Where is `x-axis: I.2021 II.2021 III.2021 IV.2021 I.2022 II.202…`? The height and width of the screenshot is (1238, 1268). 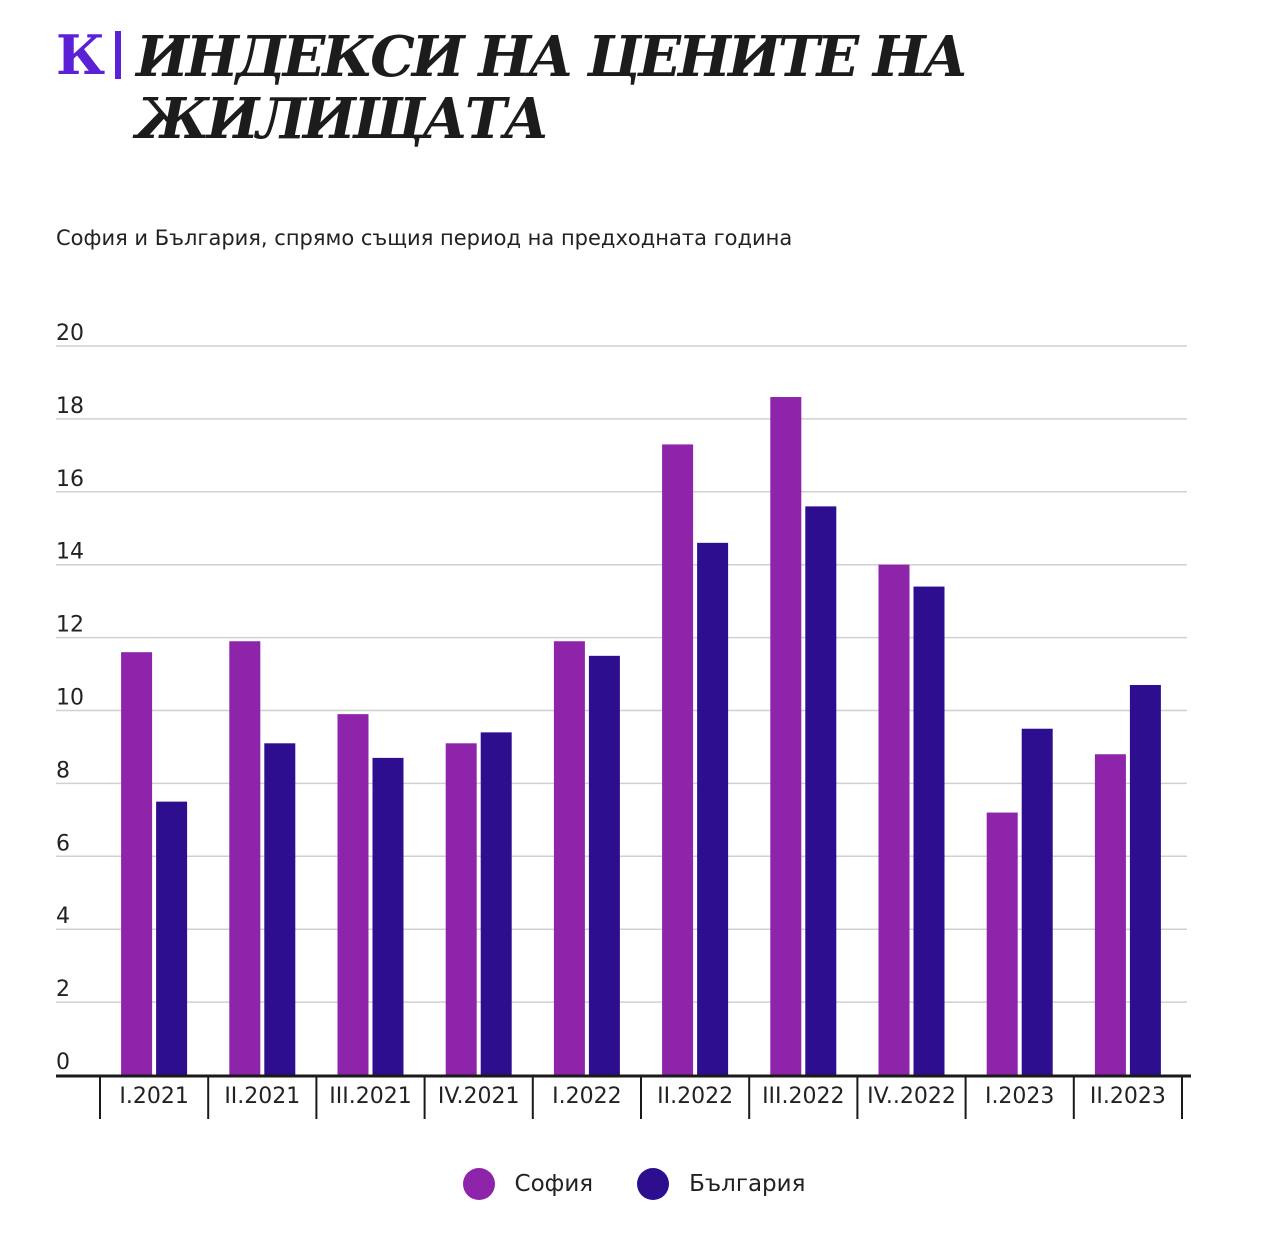 x-axis: I.2021 II.2021 III.2021 IV.2021 I.2022 II.202… is located at coordinates (623, 1096).